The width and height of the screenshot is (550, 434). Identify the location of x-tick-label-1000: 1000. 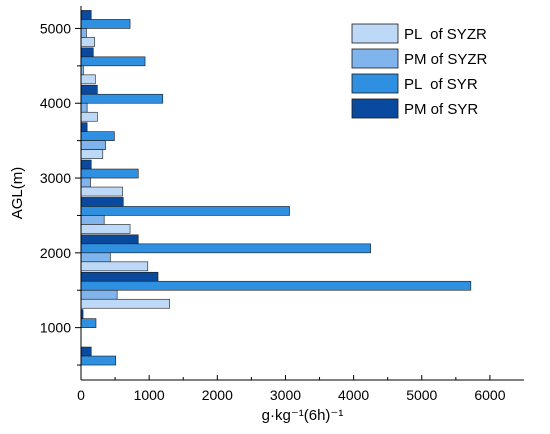
(149, 395).